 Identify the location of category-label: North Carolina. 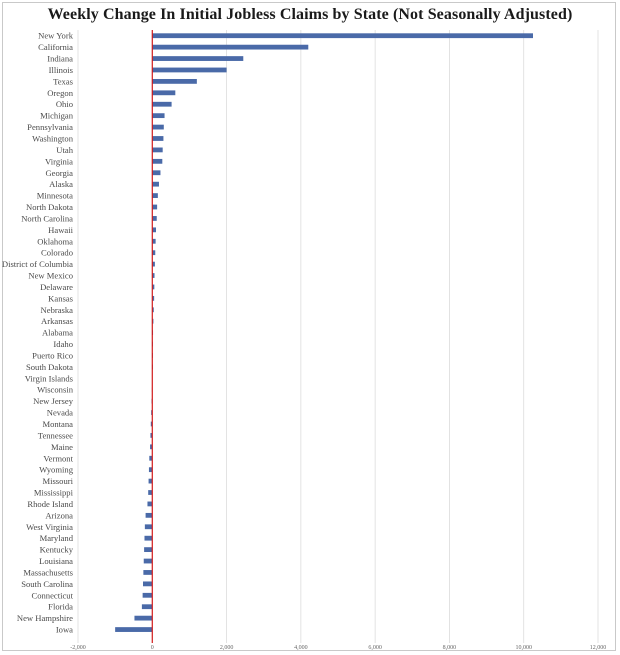
(47, 218).